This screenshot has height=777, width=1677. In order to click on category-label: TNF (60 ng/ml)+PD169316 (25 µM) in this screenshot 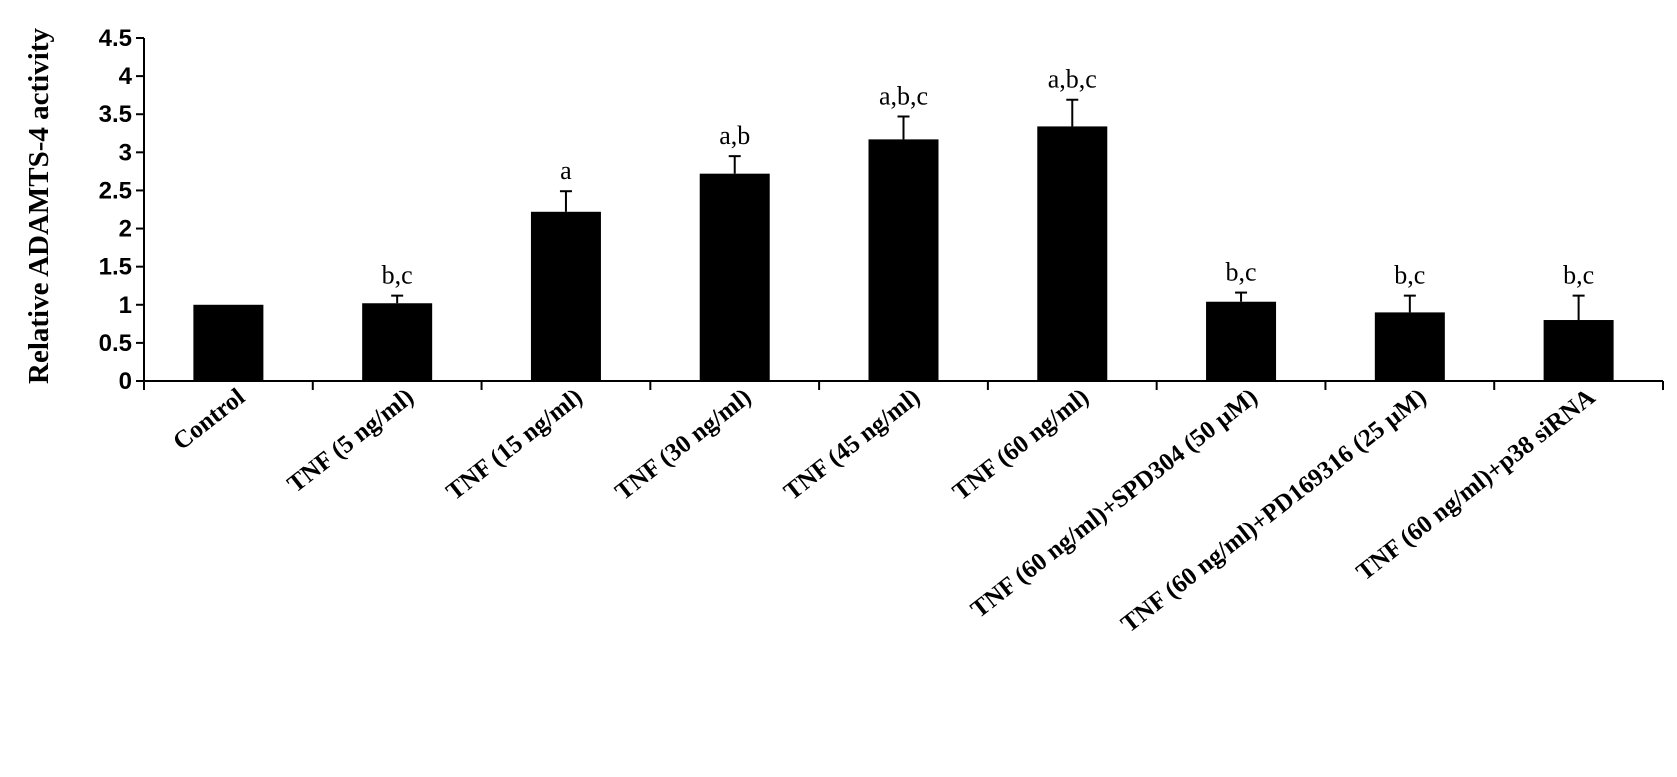, I will do `click(1273, 510)`.